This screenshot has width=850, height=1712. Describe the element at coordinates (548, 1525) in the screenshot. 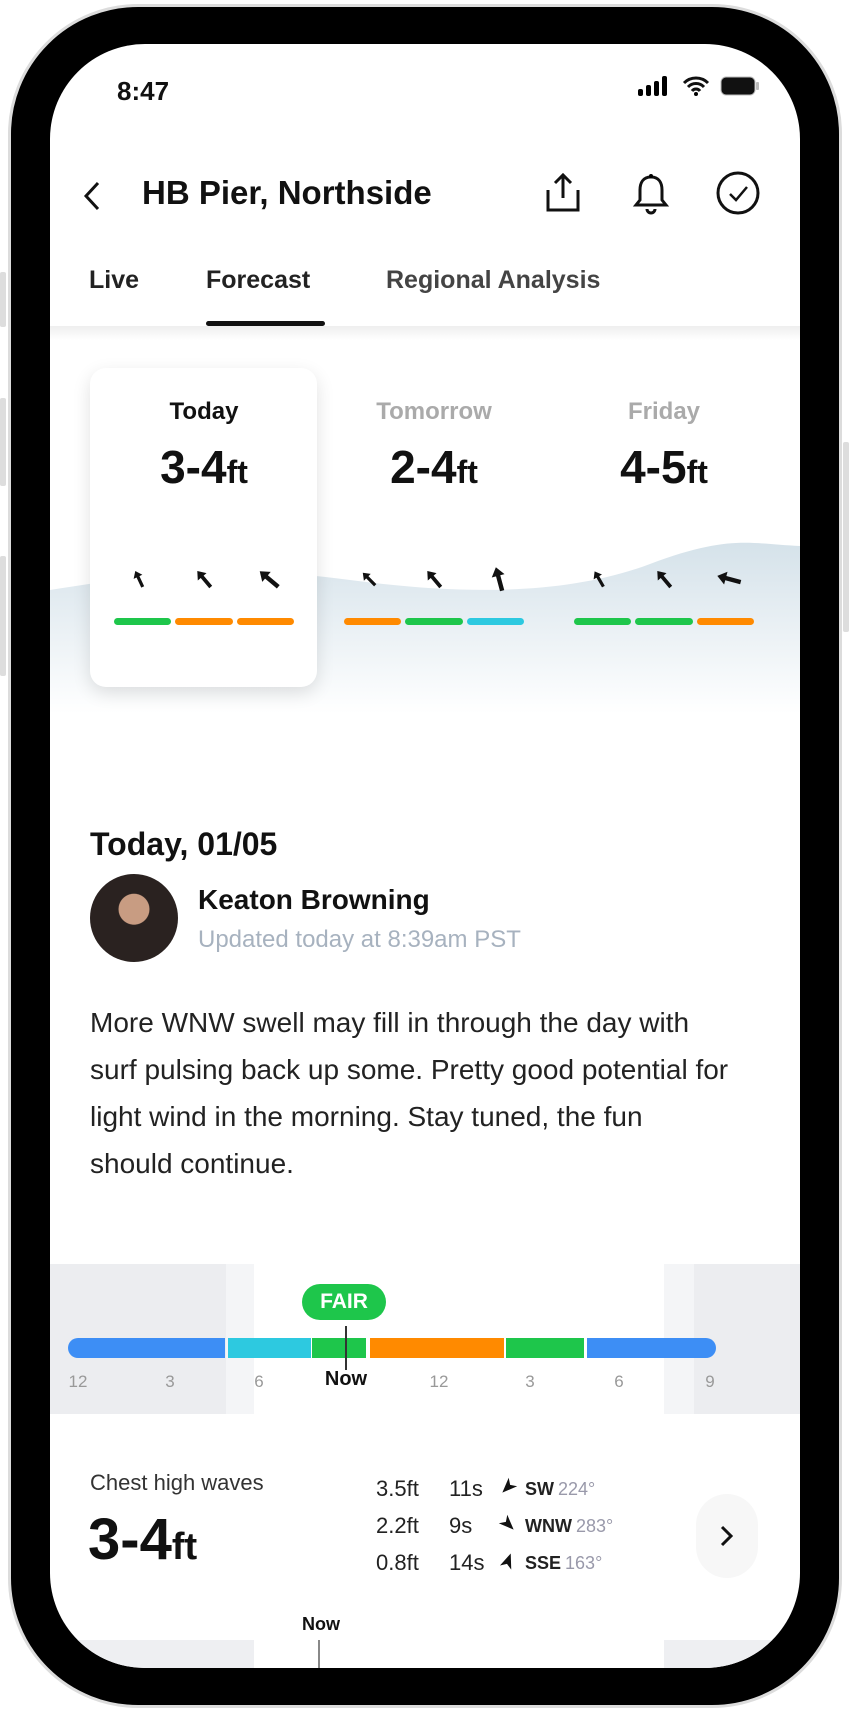

I see `swell-direction: WNW` at that location.